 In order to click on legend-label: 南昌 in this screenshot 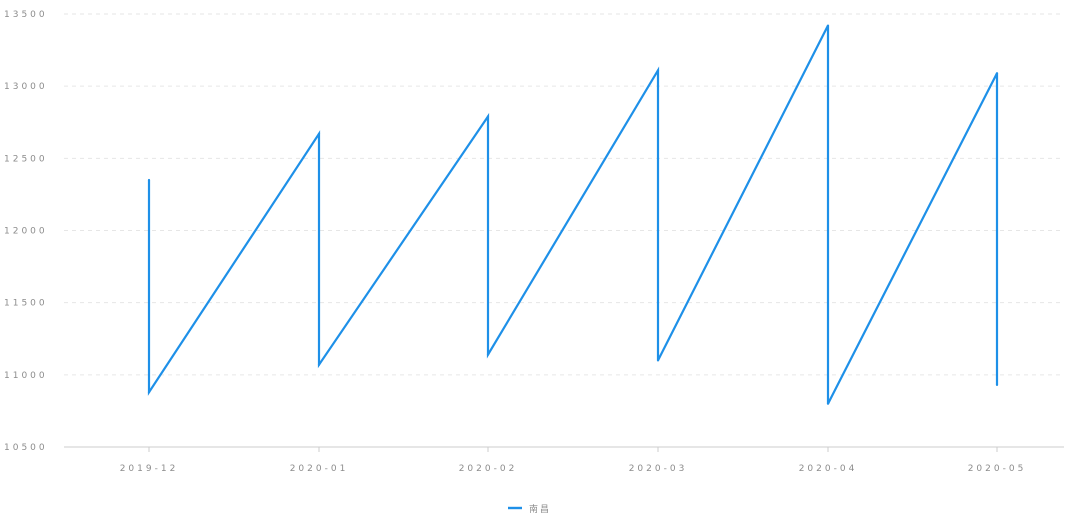, I will do `click(540, 509)`.